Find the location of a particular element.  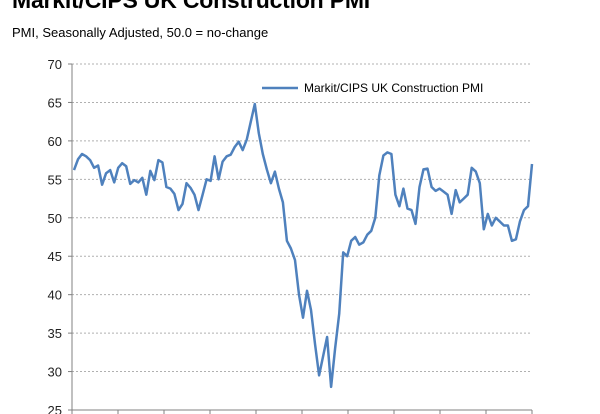

y-tick-label: 40 is located at coordinates (55, 295).